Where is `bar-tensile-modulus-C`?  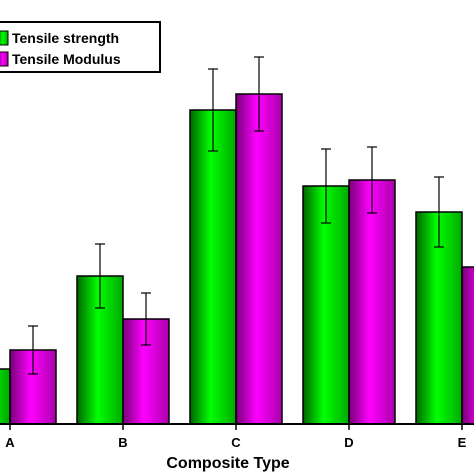 bar-tensile-modulus-C is located at coordinates (259, 259).